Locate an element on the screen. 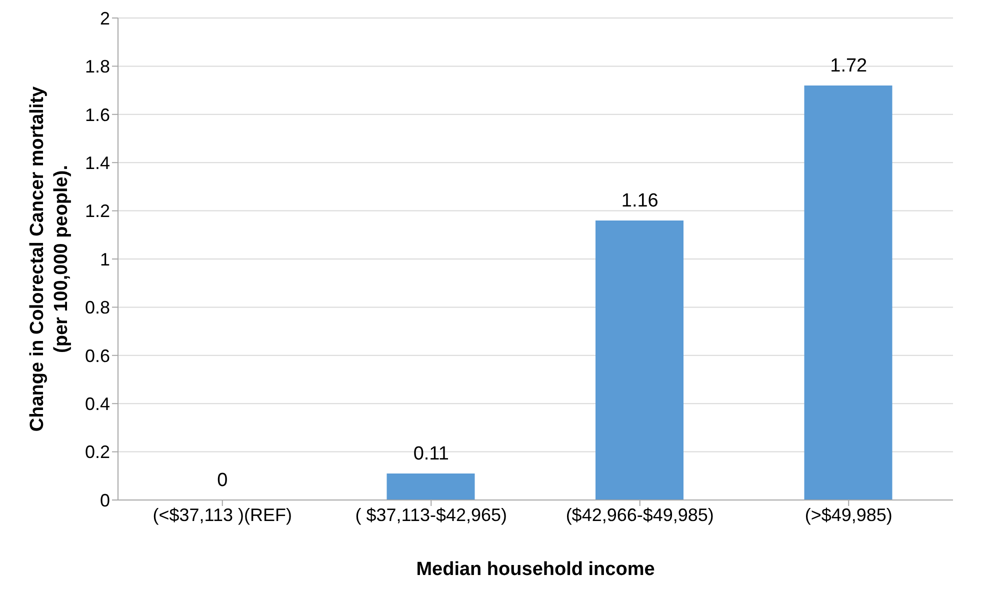 This screenshot has height=598, width=991. x-tick-label: (>$49,985) is located at coordinates (848, 514).